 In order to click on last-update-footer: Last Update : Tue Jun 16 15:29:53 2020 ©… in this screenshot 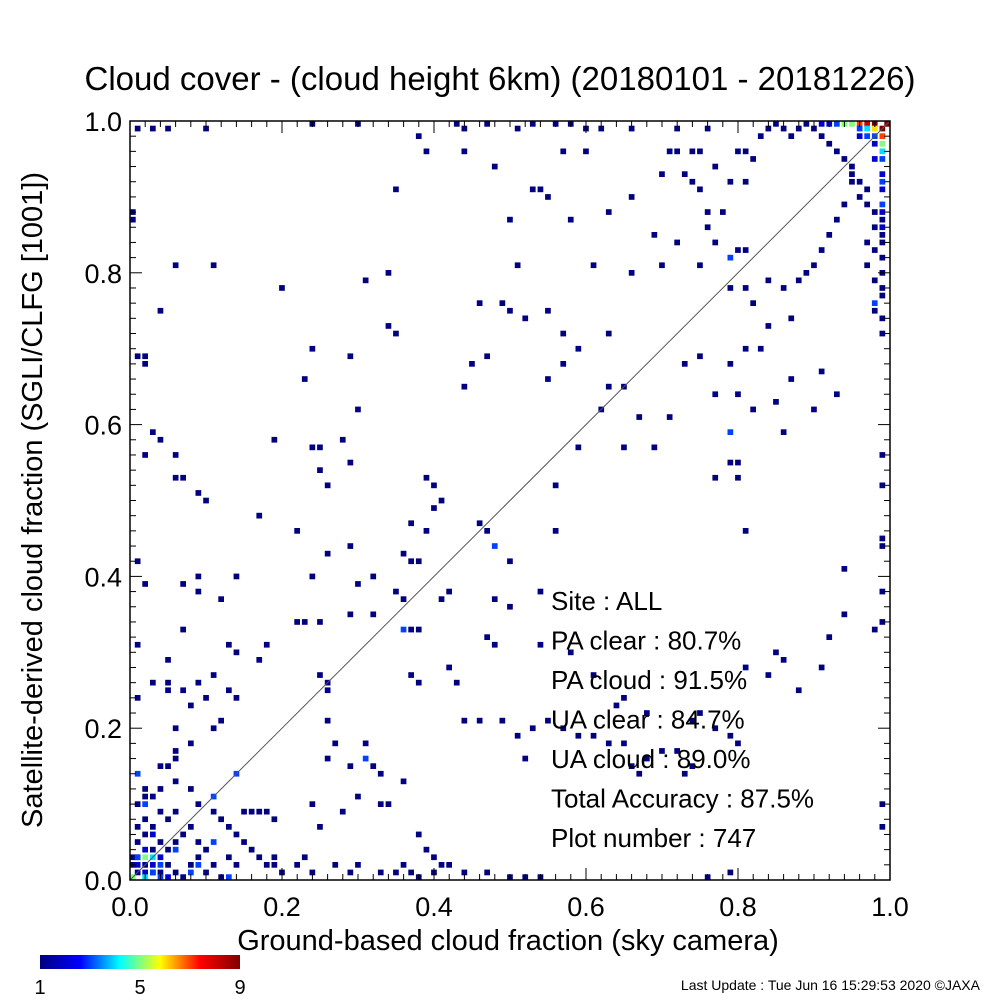, I will do `click(831, 985)`.